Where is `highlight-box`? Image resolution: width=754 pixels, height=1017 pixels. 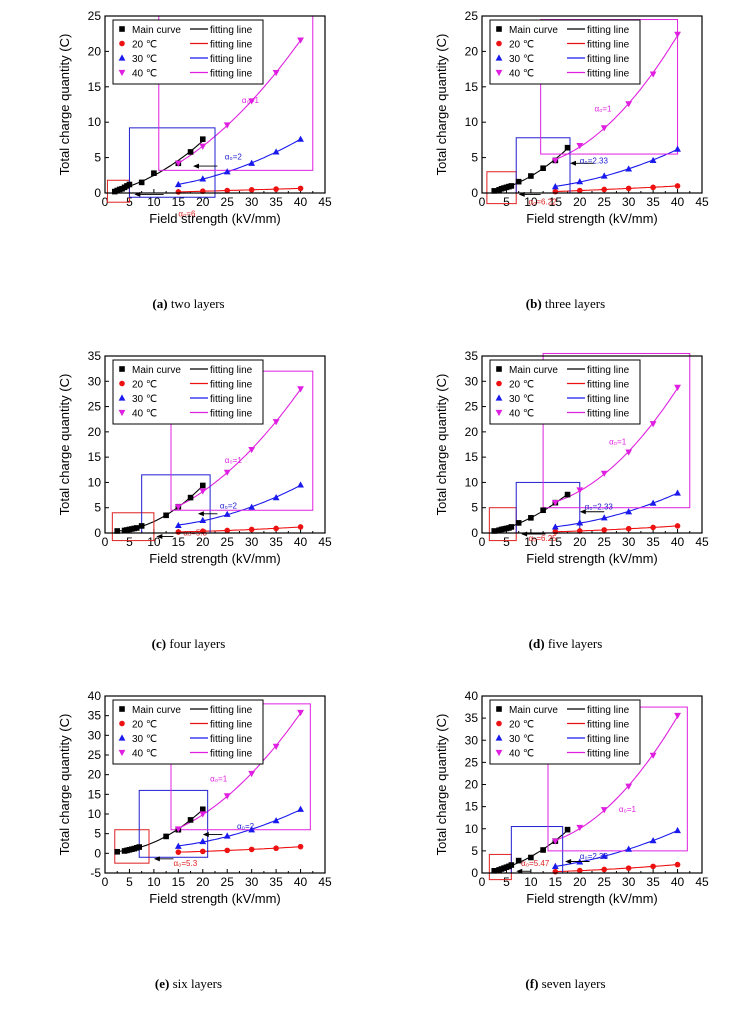
highlight-box is located at coordinates (132, 846).